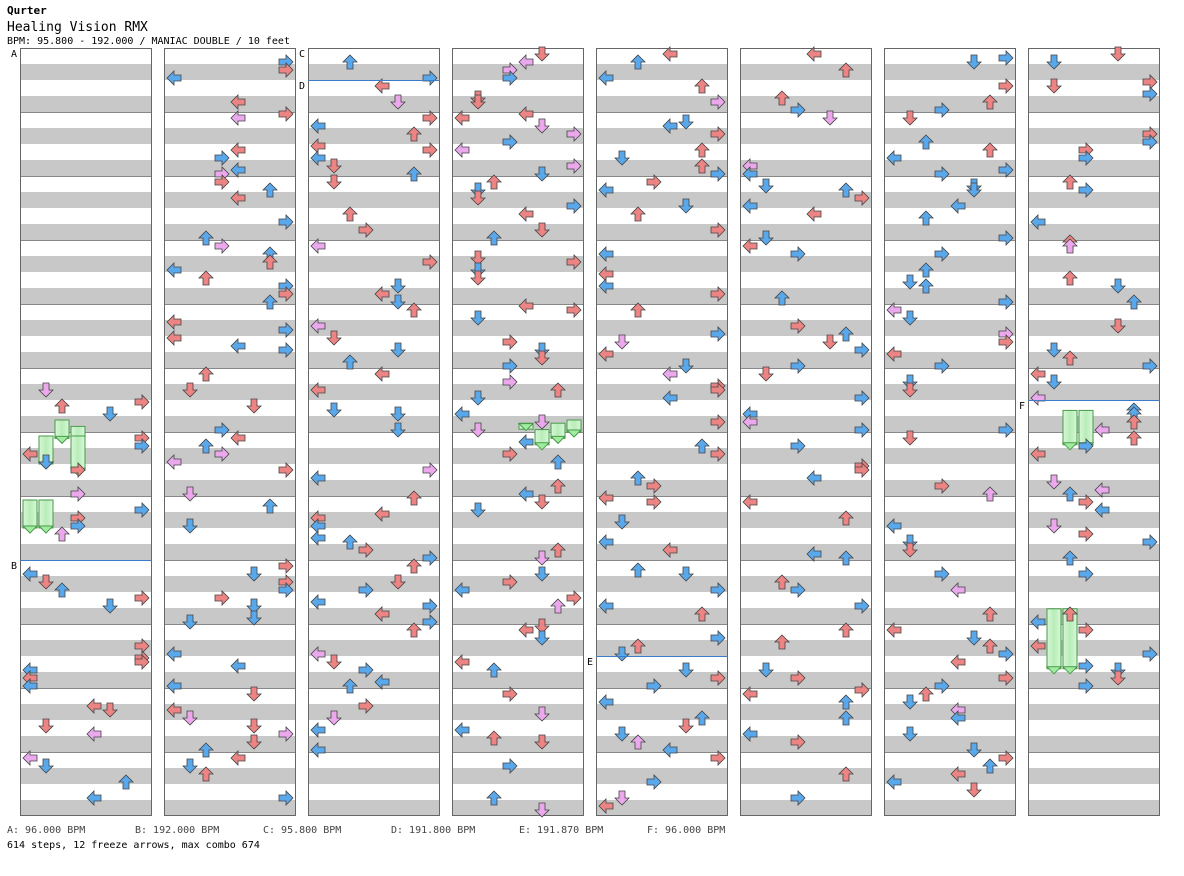 Image resolution: width=1184 pixels, height=876 pixels. Describe the element at coordinates (302, 830) in the screenshot. I see `legend-item-c: C: 95.800 BPM` at that location.